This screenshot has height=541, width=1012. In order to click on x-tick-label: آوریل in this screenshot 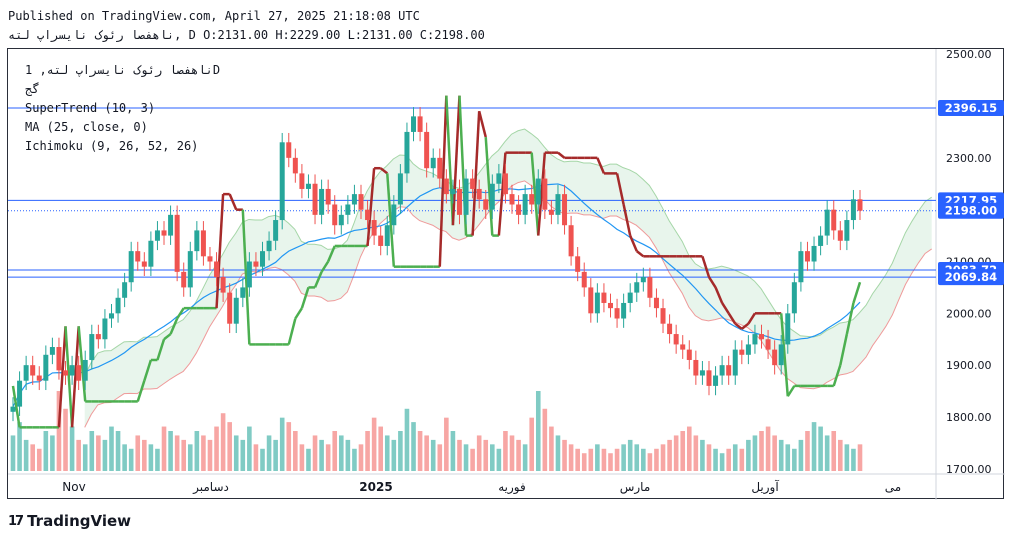, I will do `click(765, 487)`.